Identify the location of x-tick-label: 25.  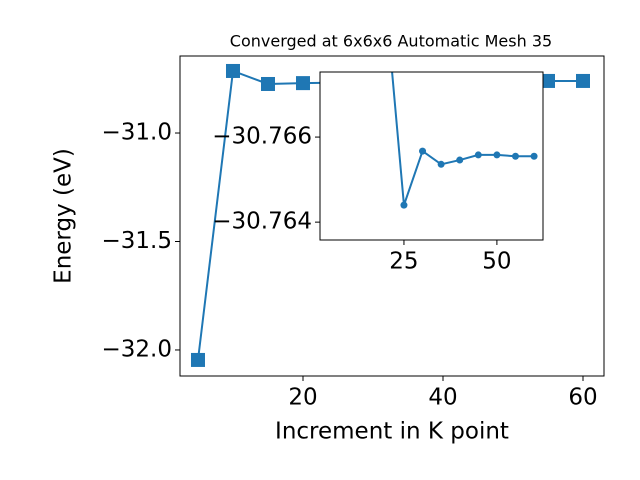
(403, 262).